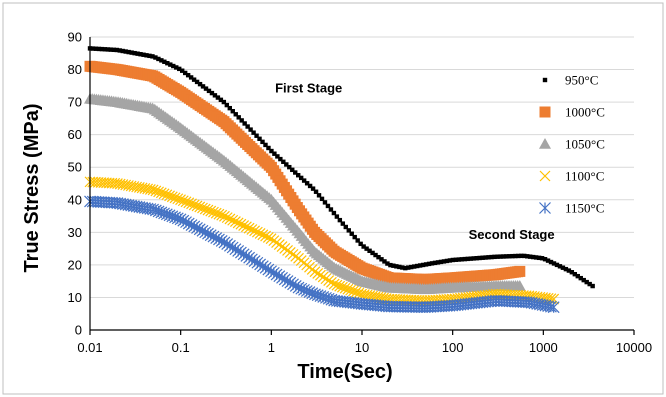  I want to click on y-tick-label: 80, so click(75, 69).